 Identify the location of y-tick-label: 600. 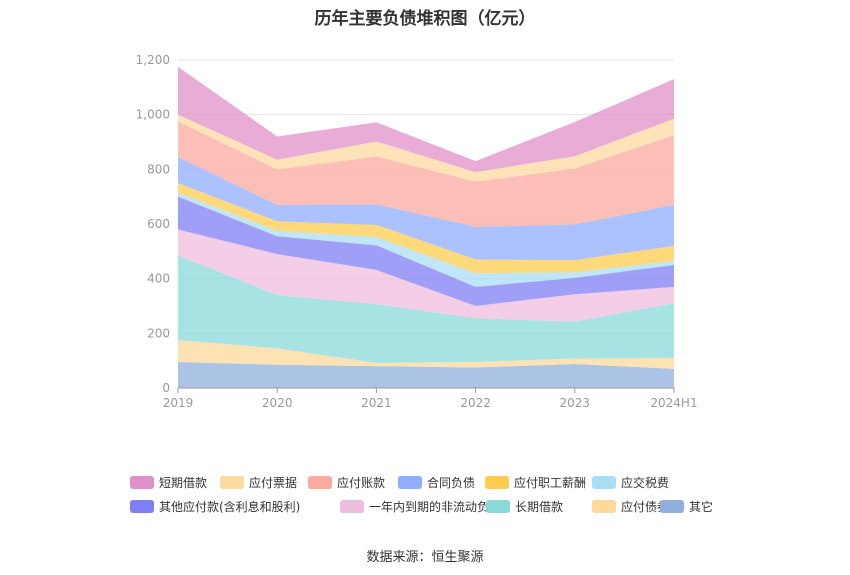
(158, 224).